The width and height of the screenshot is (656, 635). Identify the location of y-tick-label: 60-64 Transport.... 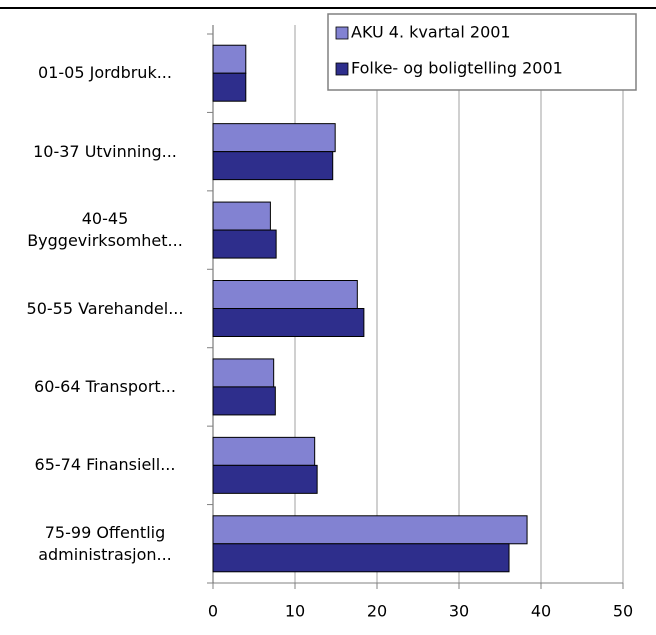
(105, 386).